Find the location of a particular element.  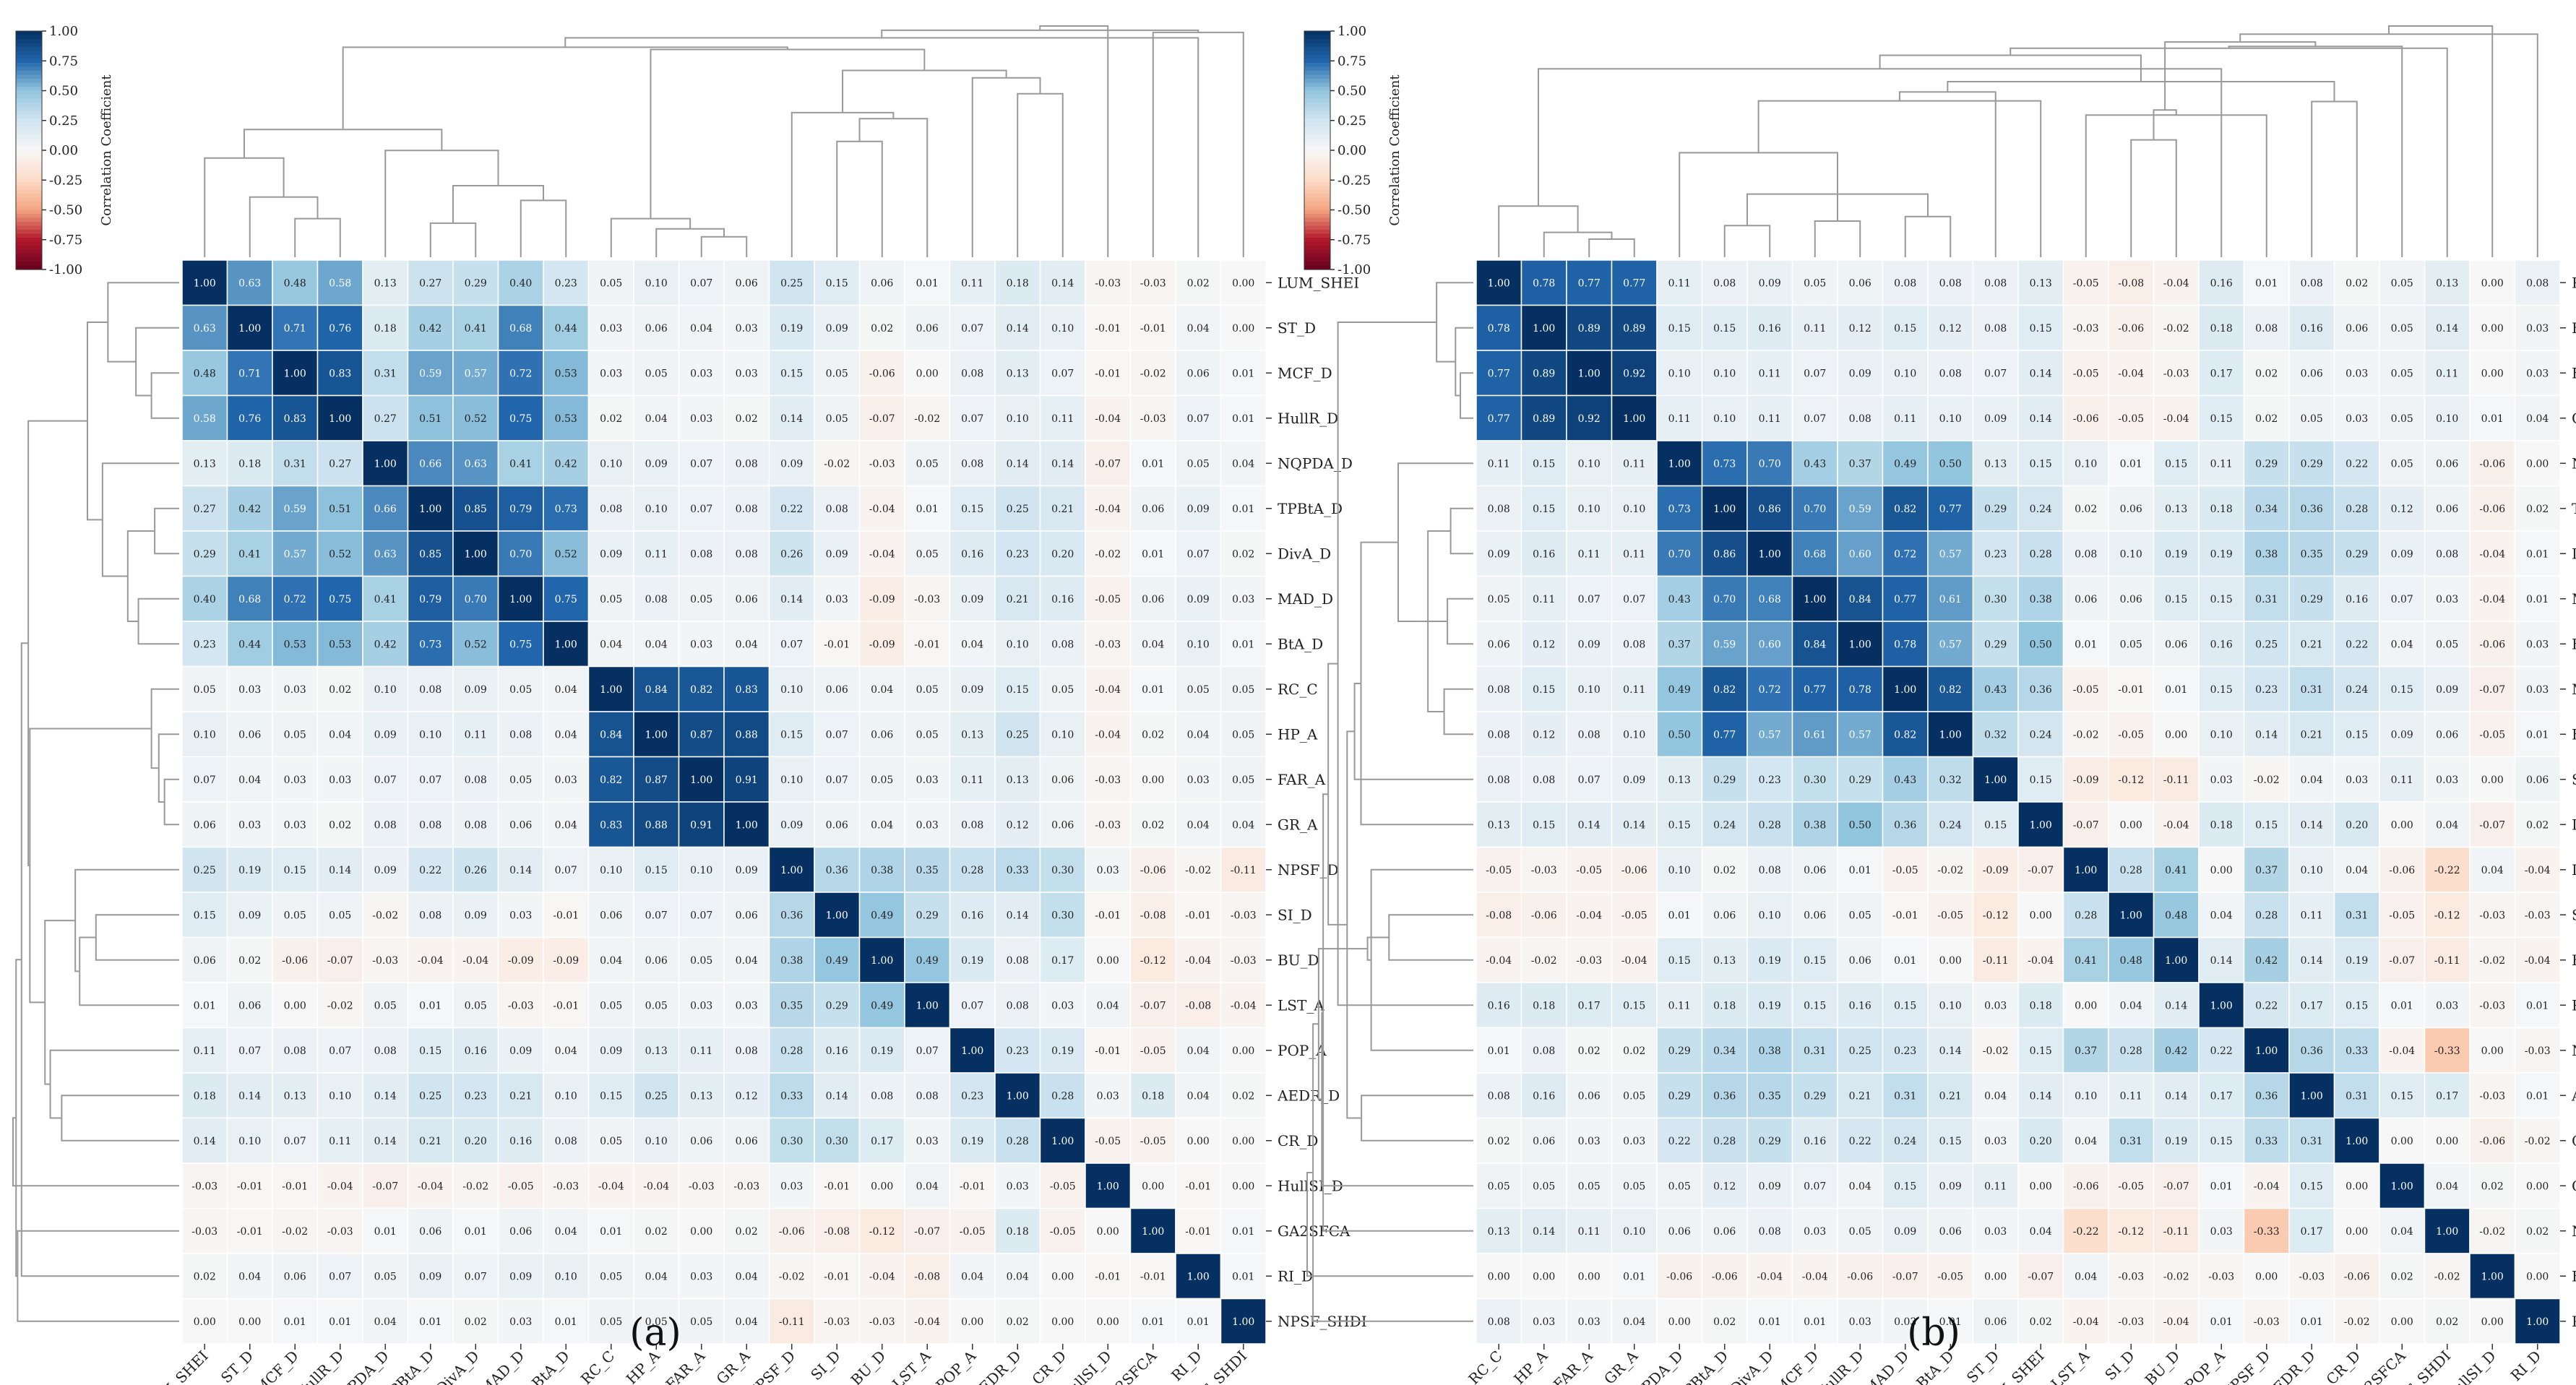

cell-value-label: 0.84 is located at coordinates (1815, 644).